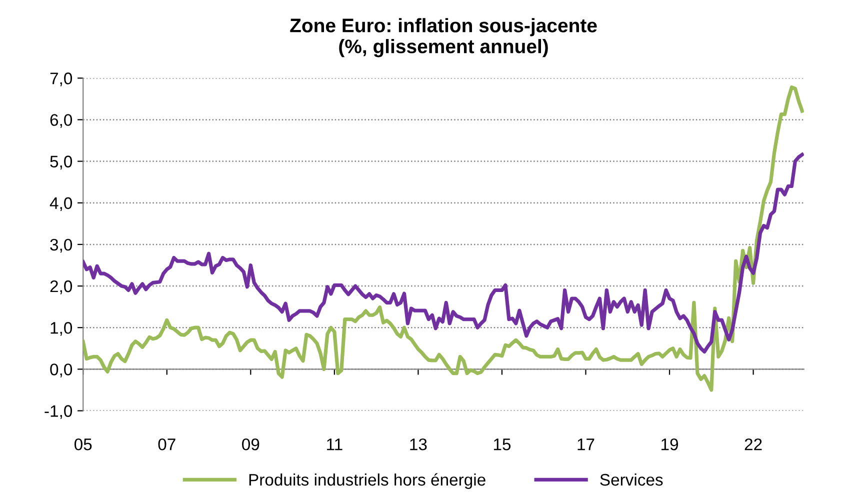 The height and width of the screenshot is (504, 848). I want to click on x-tick-label: 17, so click(586, 444).